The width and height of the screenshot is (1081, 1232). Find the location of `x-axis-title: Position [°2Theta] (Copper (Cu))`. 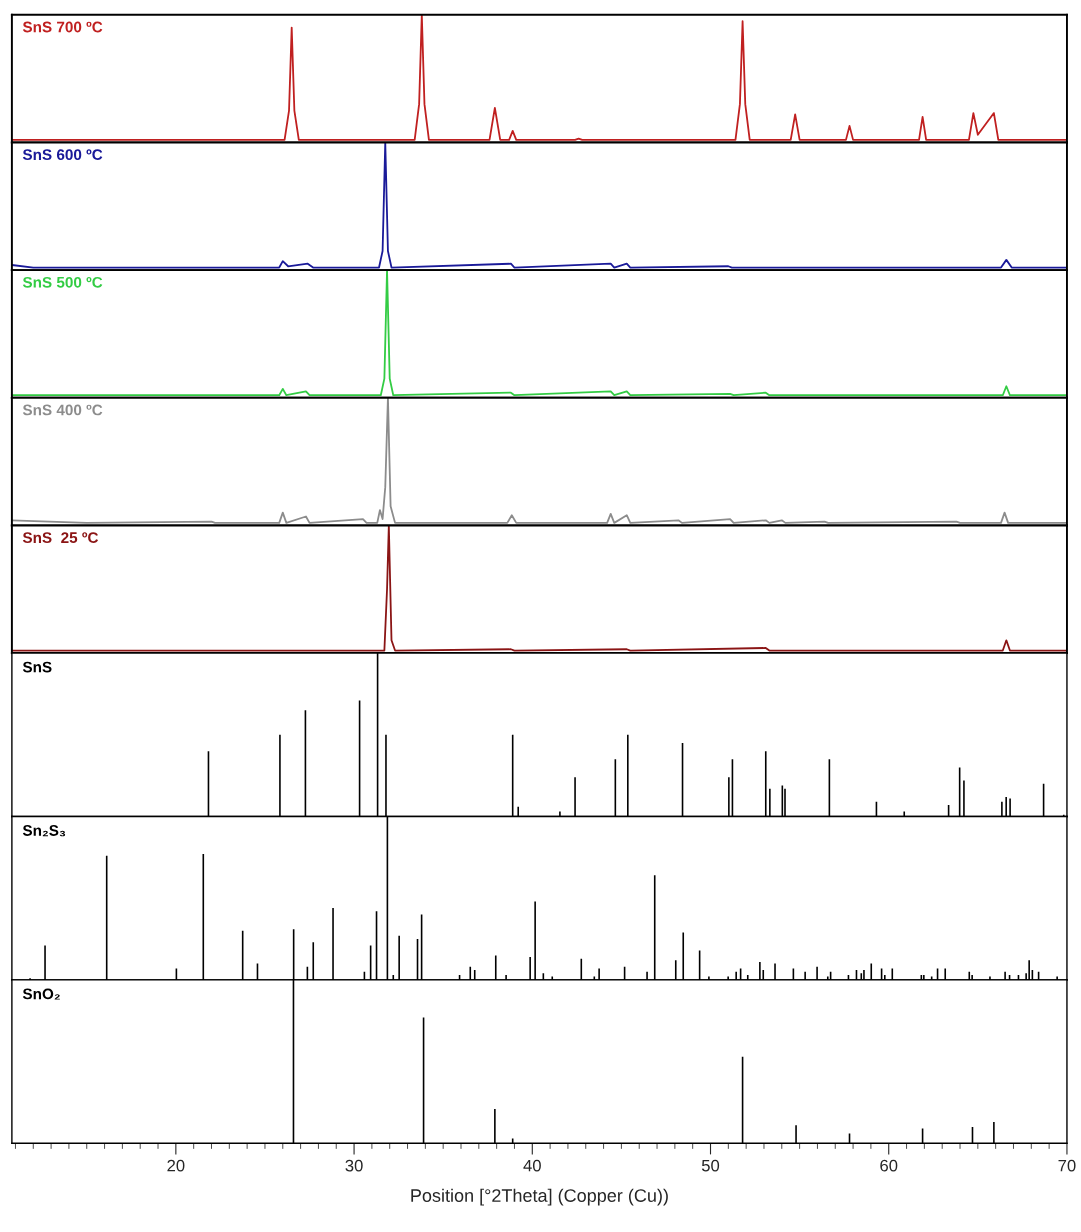

x-axis-title: Position [°2Theta] (Copper (Cu)) is located at coordinates (539, 1197).